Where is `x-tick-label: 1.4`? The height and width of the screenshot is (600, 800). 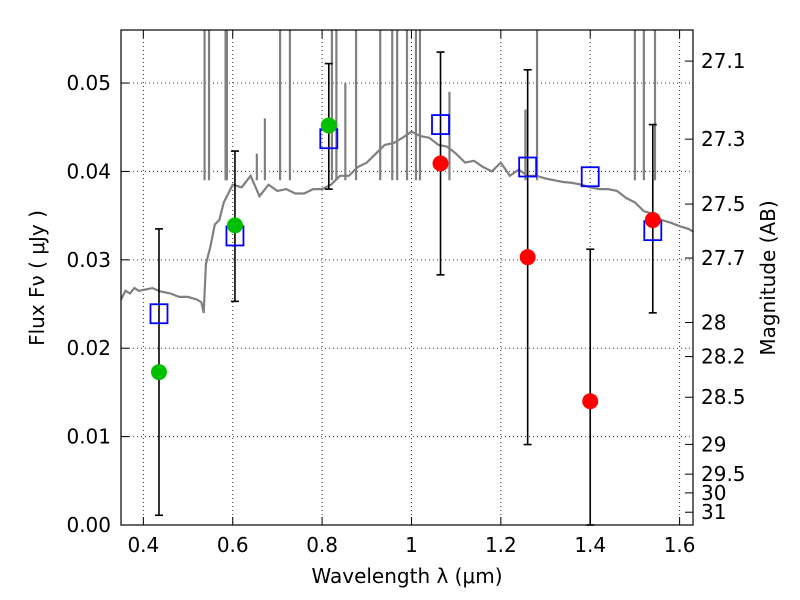
x-tick-label: 1.4 is located at coordinates (590, 545).